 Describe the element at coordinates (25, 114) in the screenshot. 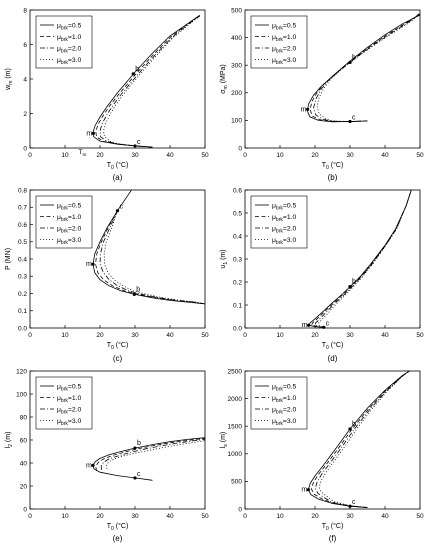

I see `y-tick-label: 2` at that location.